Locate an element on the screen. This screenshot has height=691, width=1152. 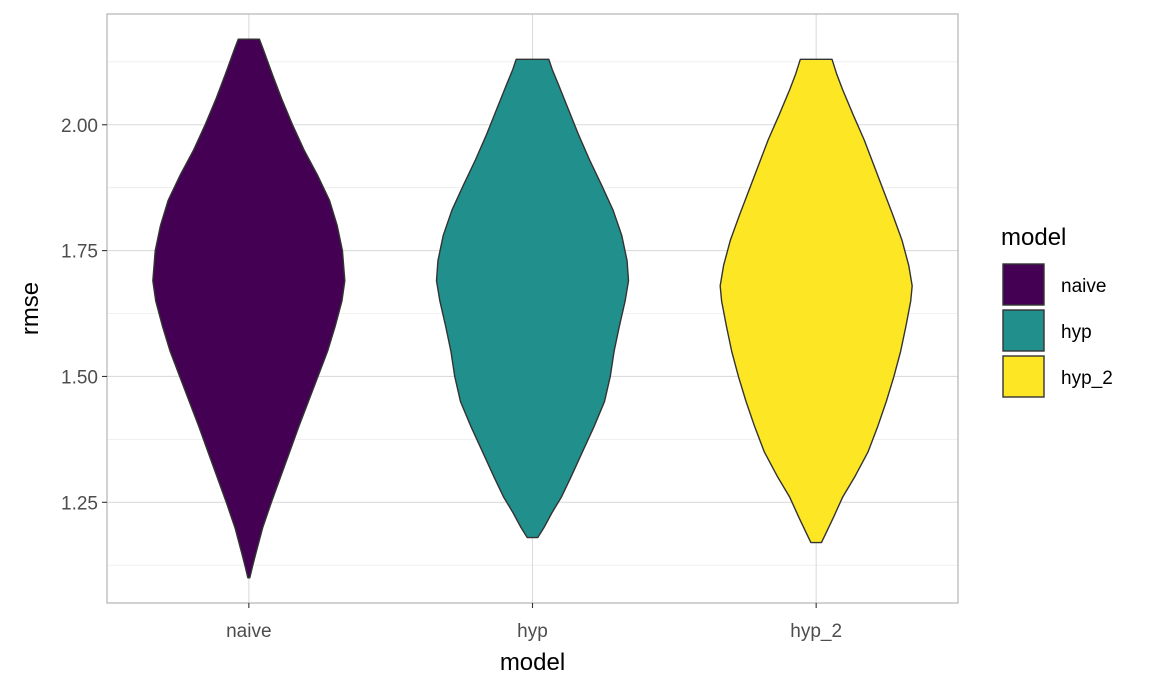
x-tick-label: hyp is located at coordinates (532, 631).